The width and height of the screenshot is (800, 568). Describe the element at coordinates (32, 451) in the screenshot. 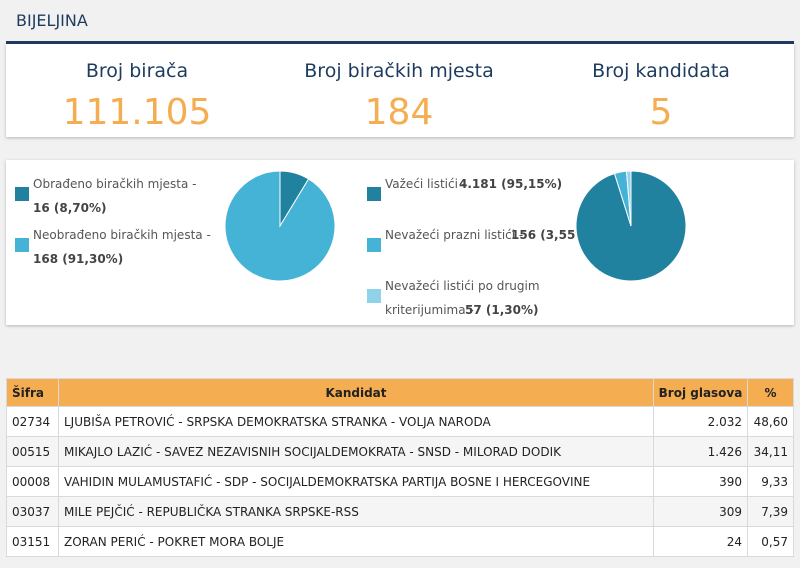

I see `cell-code: 00515` at that location.